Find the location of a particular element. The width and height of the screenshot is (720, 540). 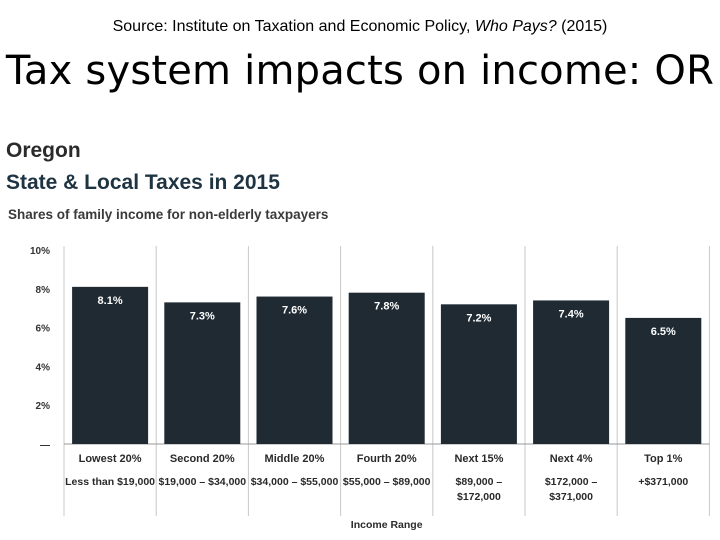

x-axis-title: Income Range is located at coordinates (387, 525).